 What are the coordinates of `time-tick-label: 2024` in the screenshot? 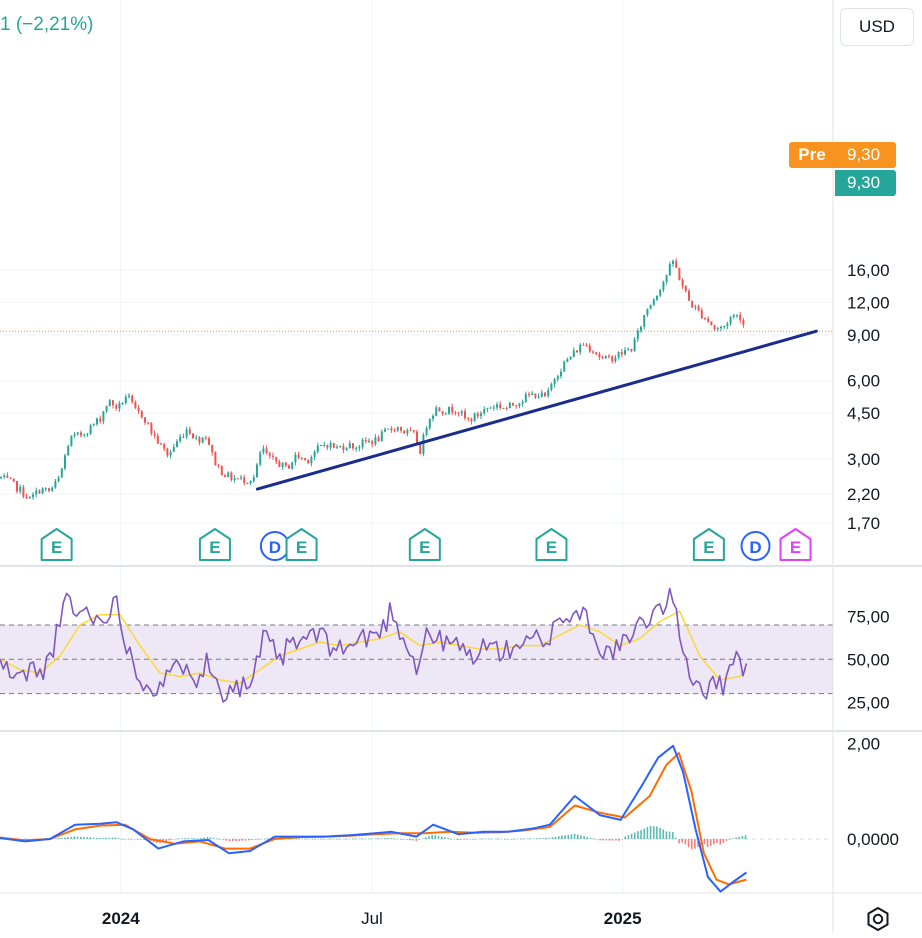 It's located at (121, 918).